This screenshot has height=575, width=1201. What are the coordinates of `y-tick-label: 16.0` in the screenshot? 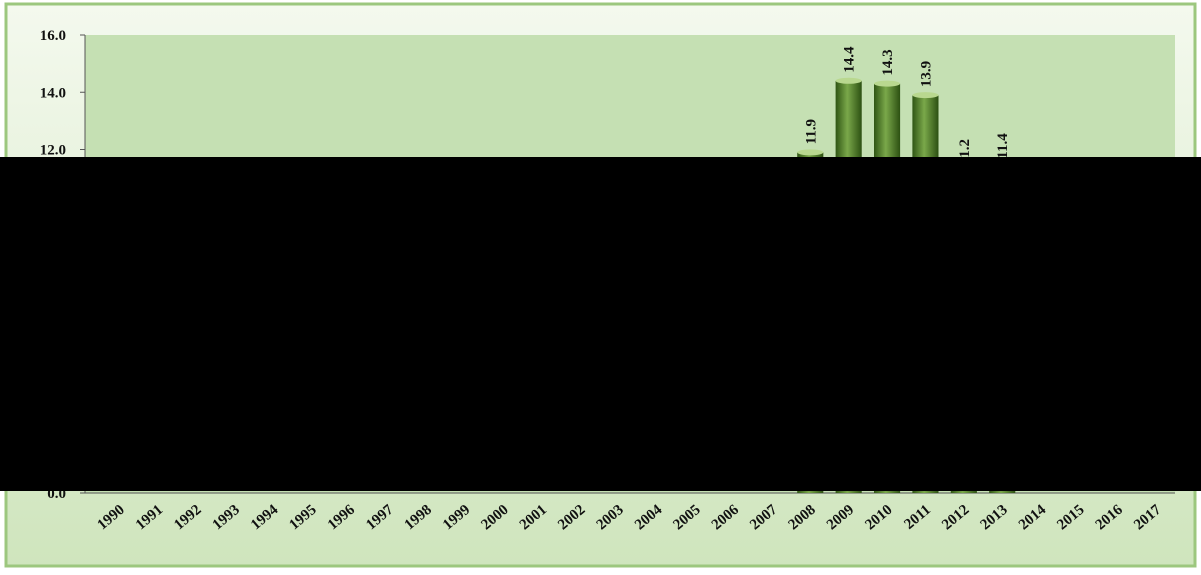 It's located at (53, 36).